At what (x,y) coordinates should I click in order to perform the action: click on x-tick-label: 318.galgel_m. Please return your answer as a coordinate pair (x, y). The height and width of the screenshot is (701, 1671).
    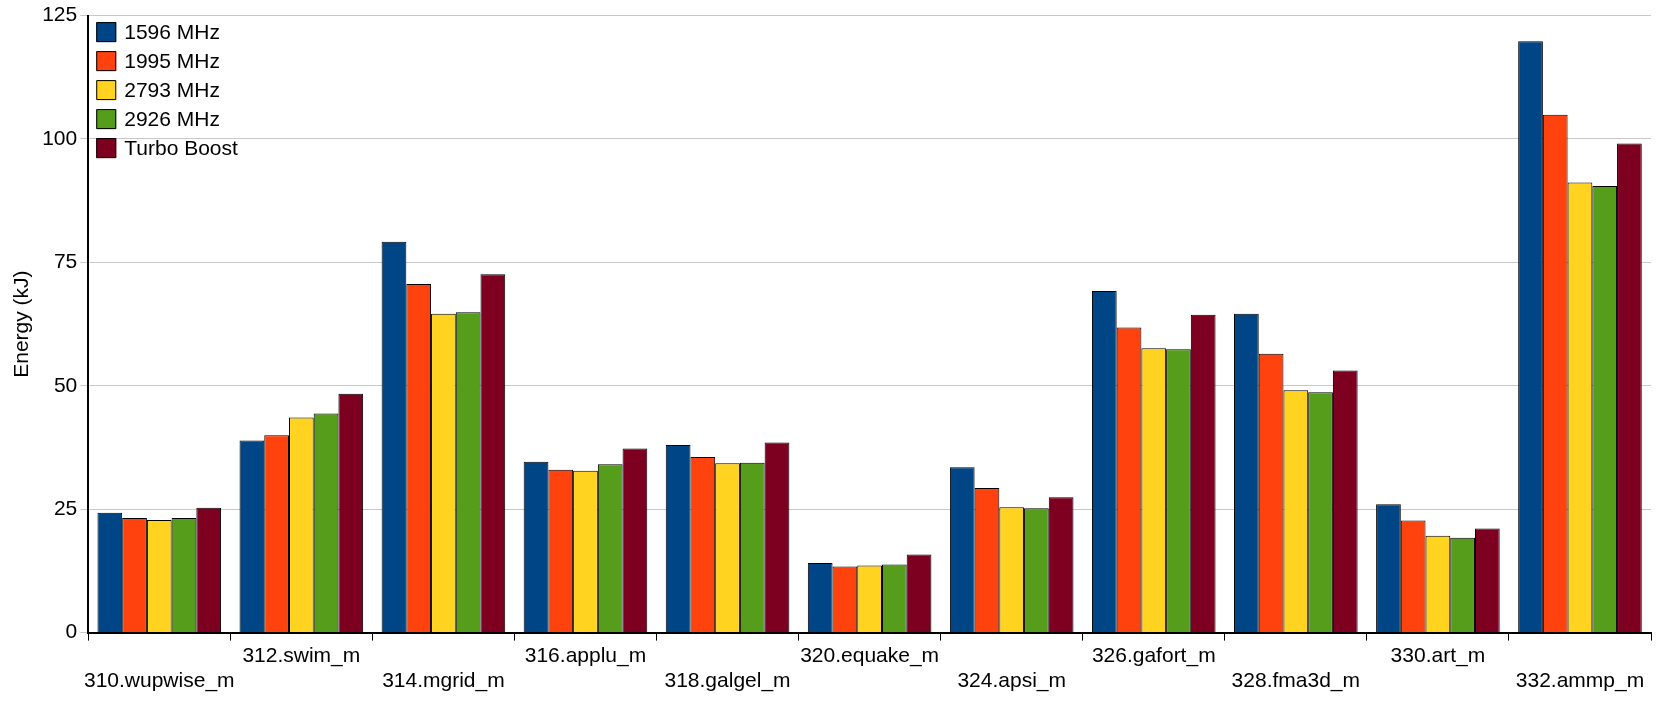
    Looking at the image, I should click on (727, 680).